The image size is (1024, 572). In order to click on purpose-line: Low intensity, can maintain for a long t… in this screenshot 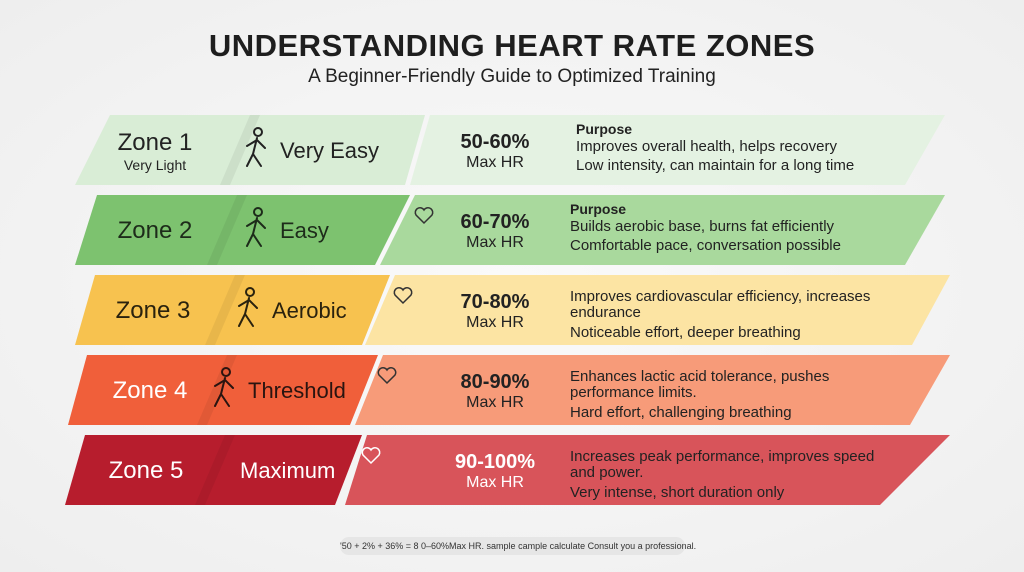, I will do `click(715, 165)`.